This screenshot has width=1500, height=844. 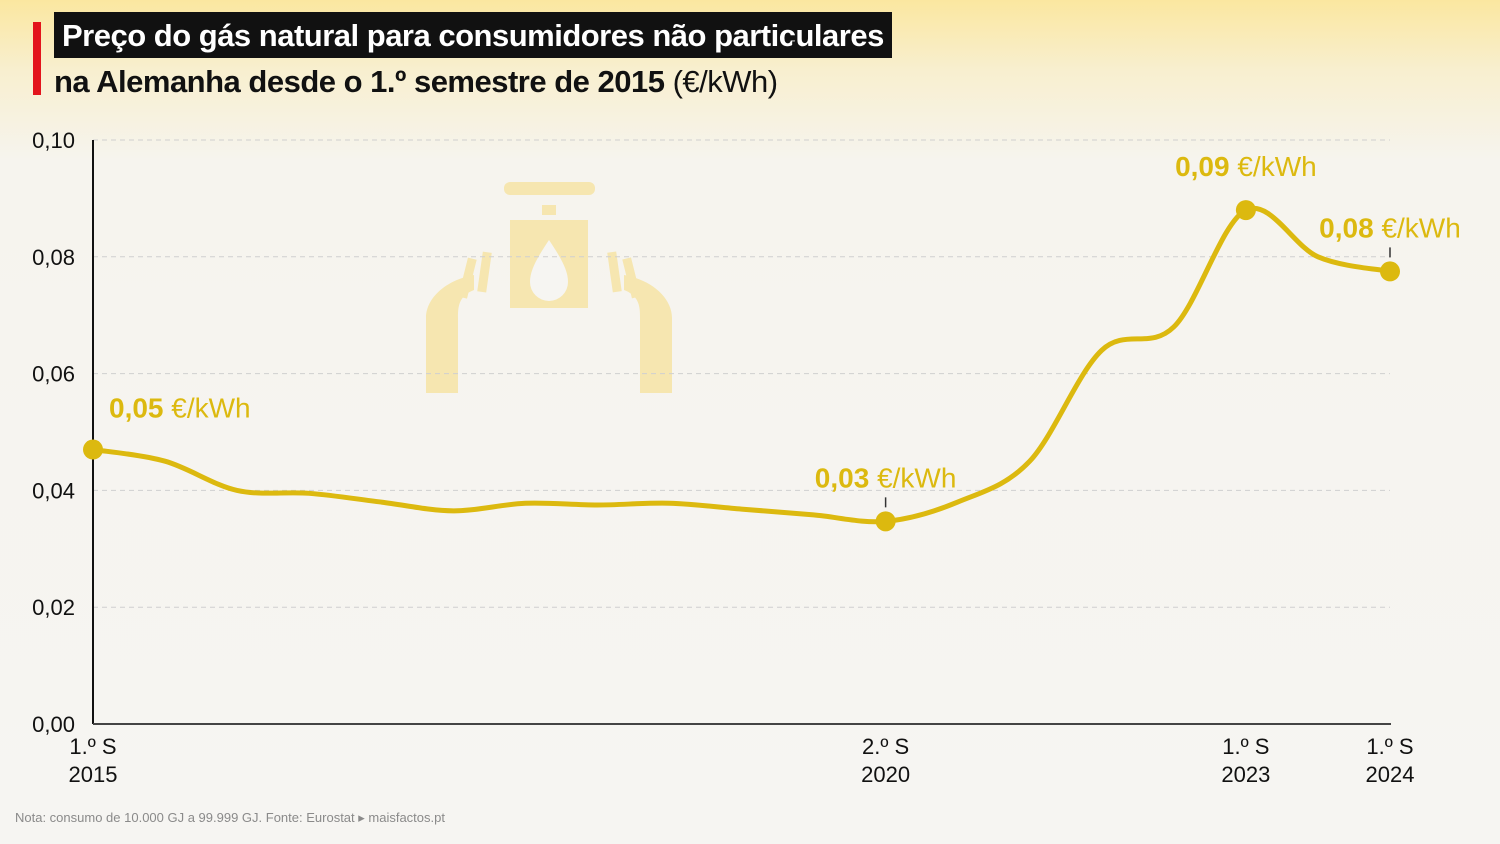 I want to click on y-tick-label: 0,02, so click(x=53, y=607).